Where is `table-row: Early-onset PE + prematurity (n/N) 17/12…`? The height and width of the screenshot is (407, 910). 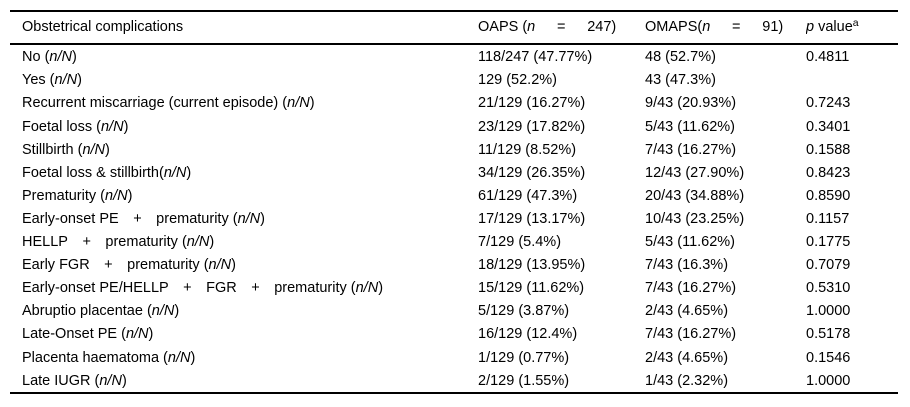
table-row: Early-onset PE + prematurity (n/N) 17/12… is located at coordinates (454, 219).